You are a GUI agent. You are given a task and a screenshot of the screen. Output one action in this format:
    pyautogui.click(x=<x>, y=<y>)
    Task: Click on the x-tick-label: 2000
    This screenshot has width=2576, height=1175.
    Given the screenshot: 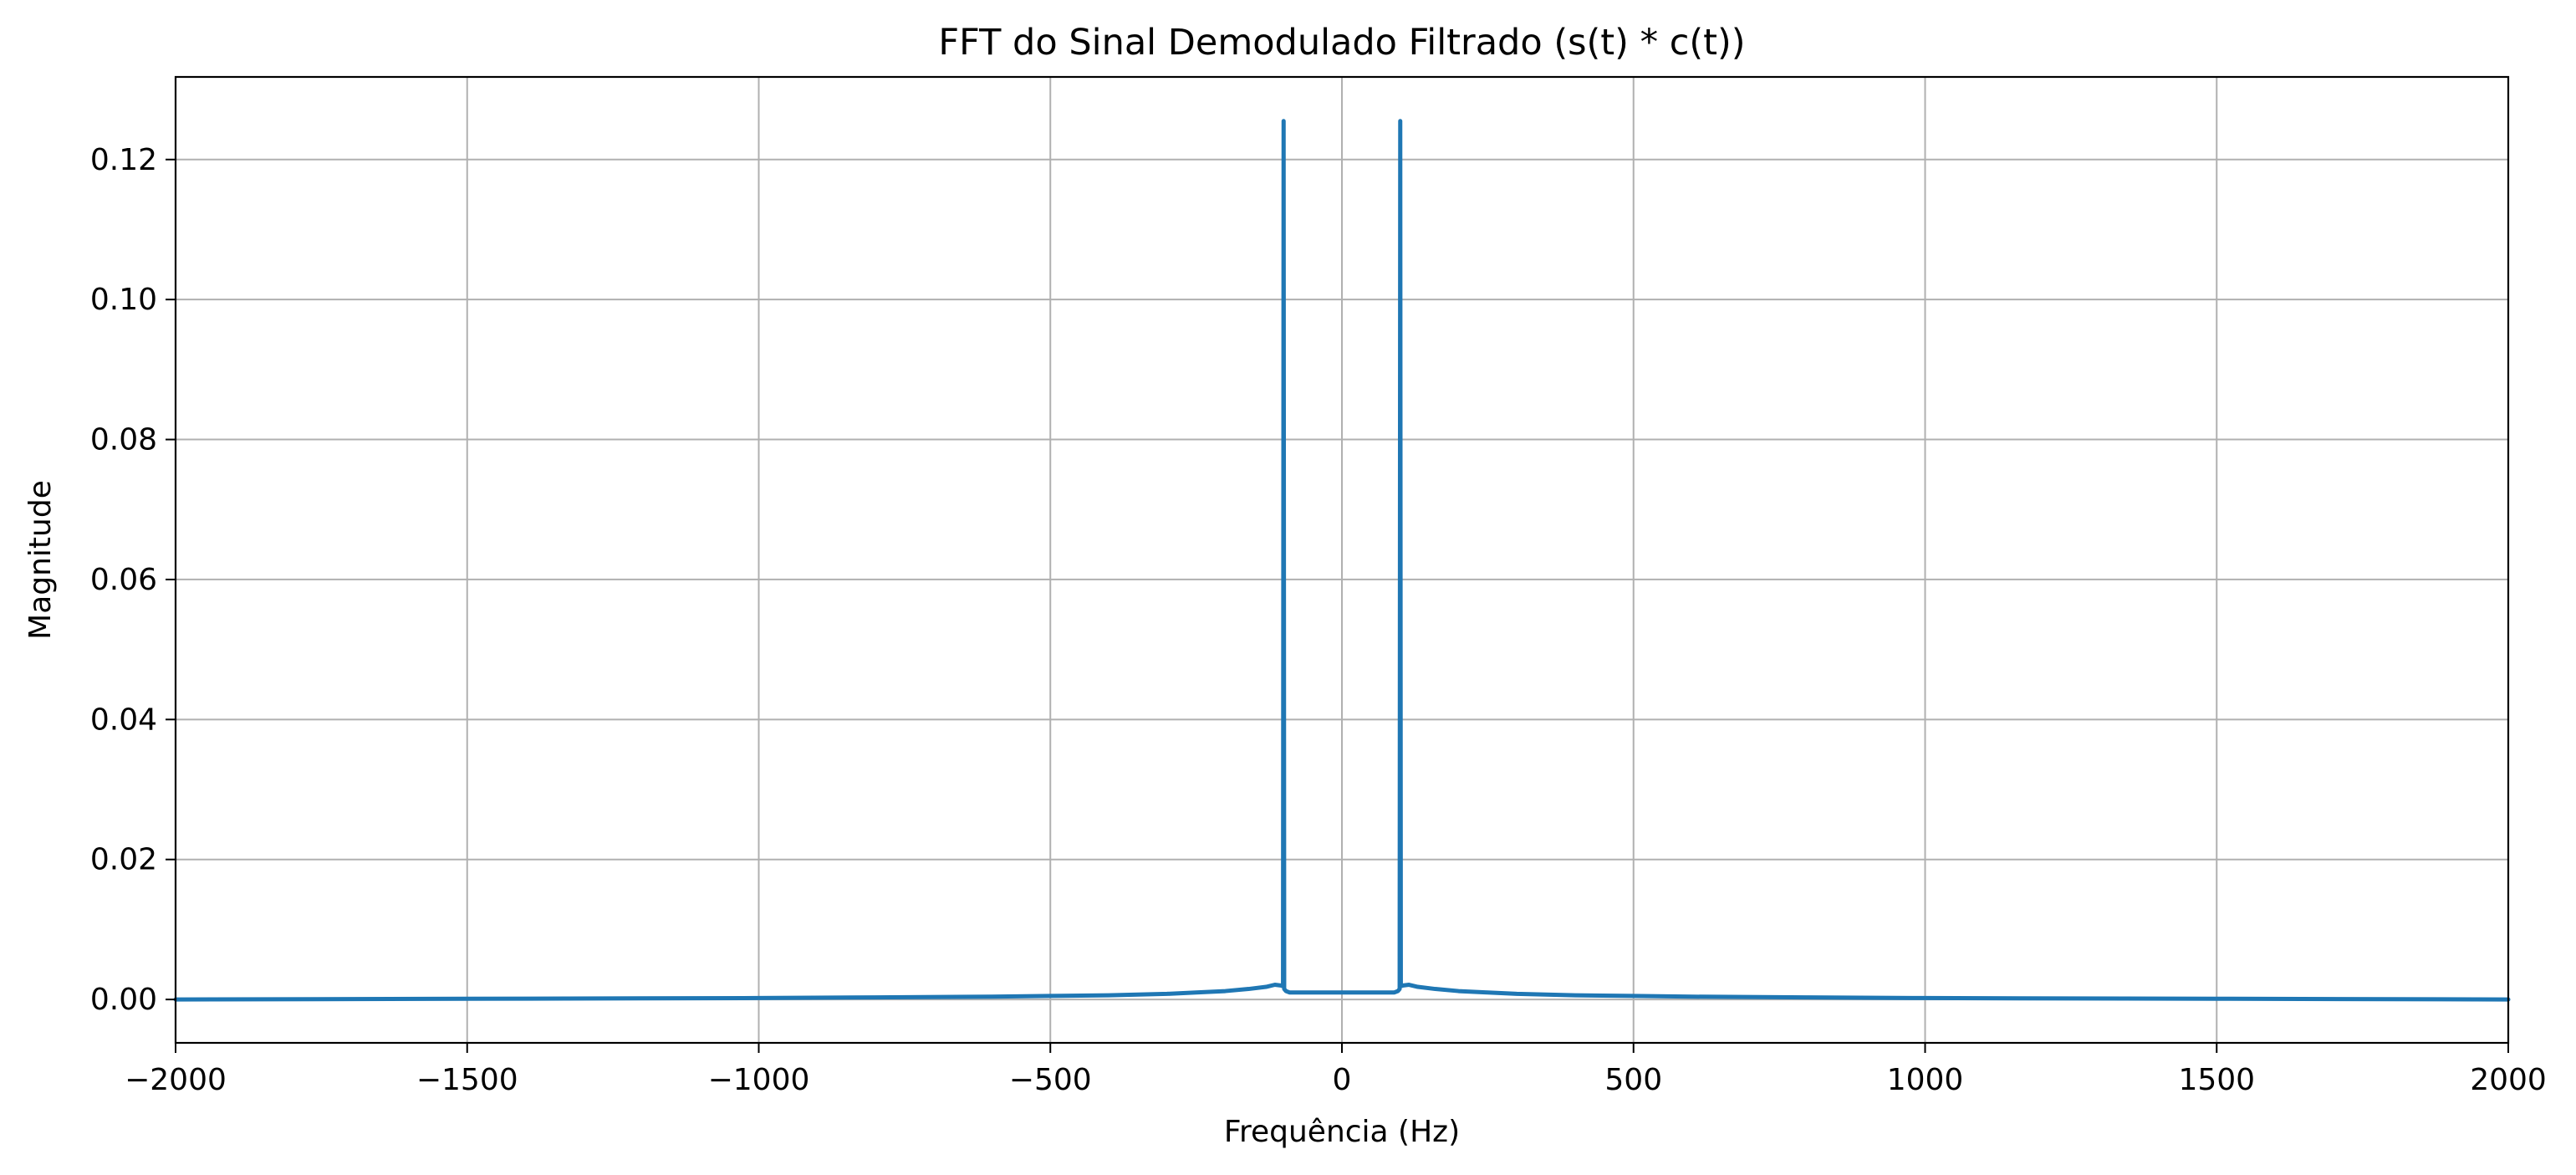 What is the action you would take?
    pyautogui.click(x=2509, y=1080)
    